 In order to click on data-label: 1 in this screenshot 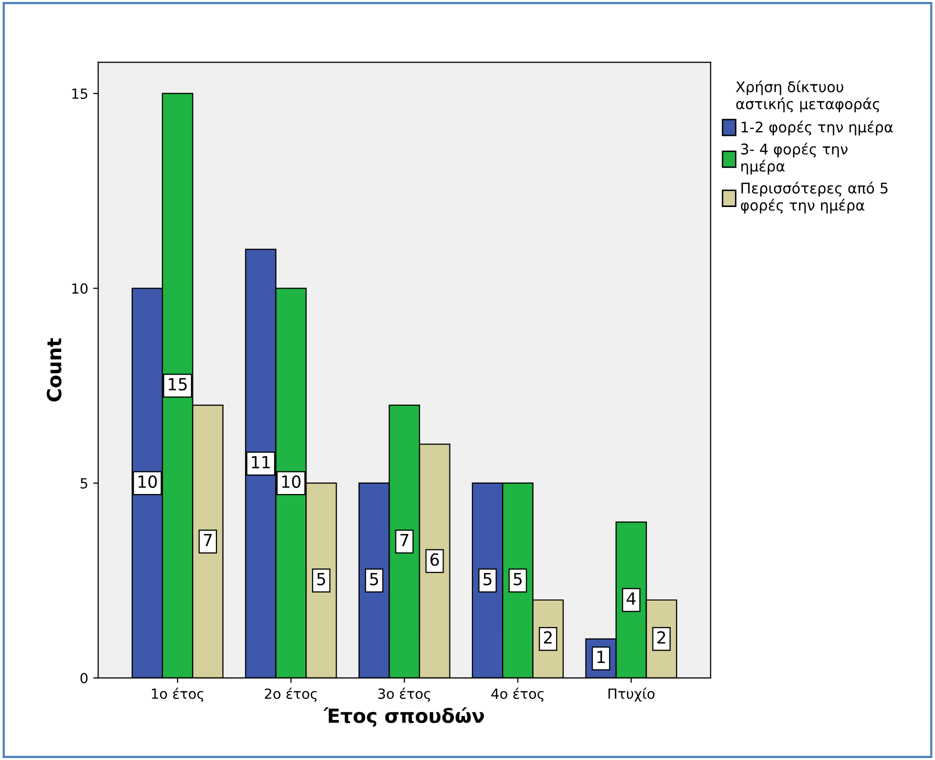, I will do `click(601, 657)`.